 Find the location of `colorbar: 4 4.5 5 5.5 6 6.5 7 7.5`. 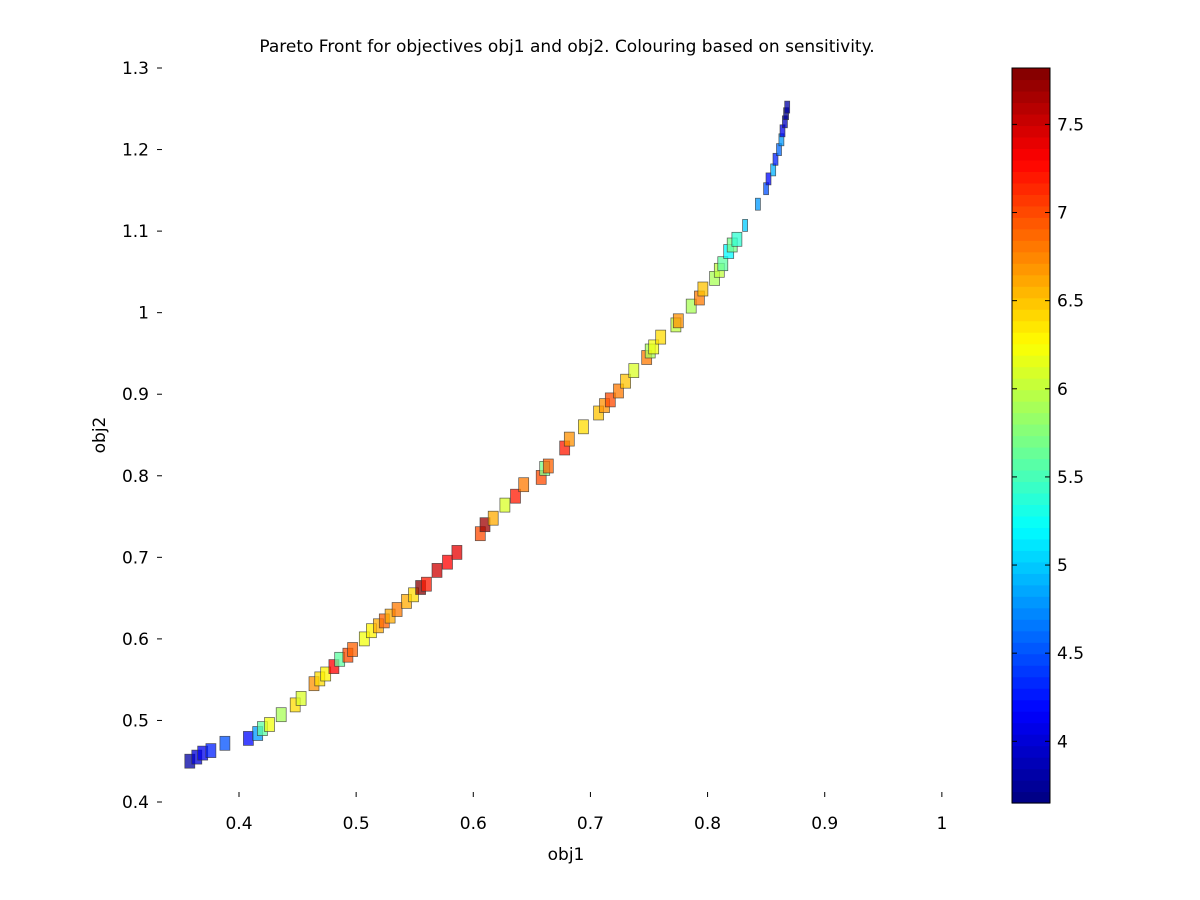

colorbar: 4 4.5 5 5.5 6 6.5 7 7.5 is located at coordinates (1047, 435).